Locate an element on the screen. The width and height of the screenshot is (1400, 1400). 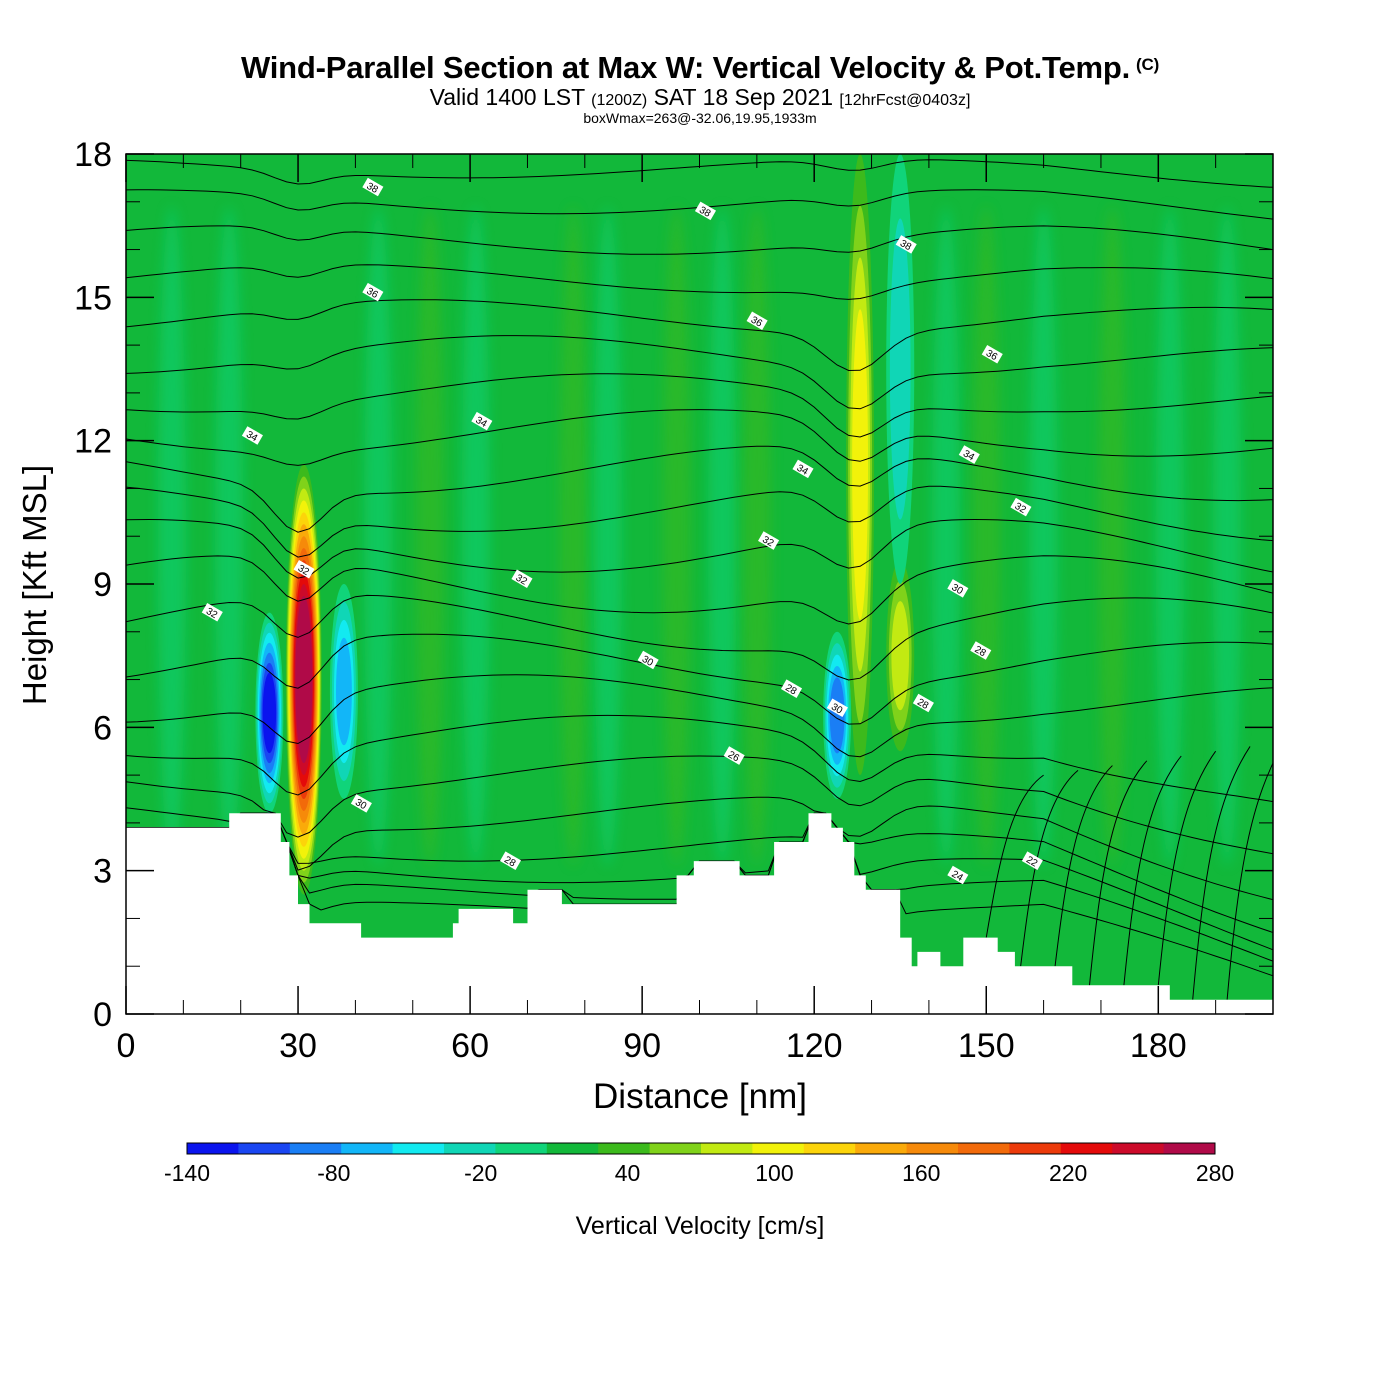
y-tick-label: 3 is located at coordinates (102, 872).